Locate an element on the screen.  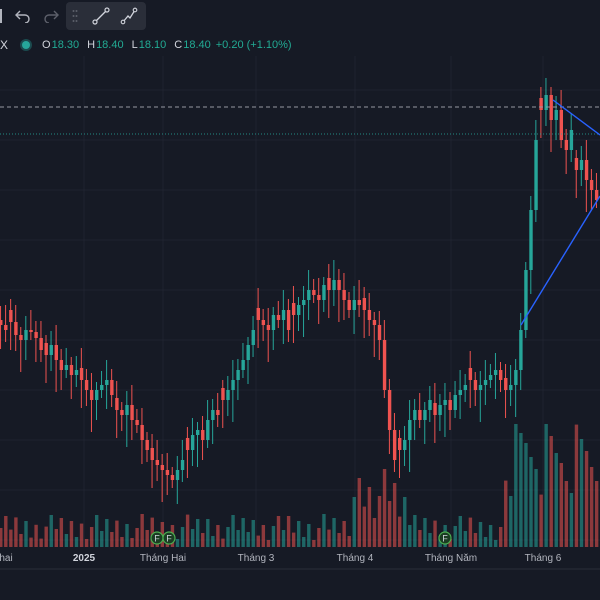
event-marker is located at coordinates (169, 538).